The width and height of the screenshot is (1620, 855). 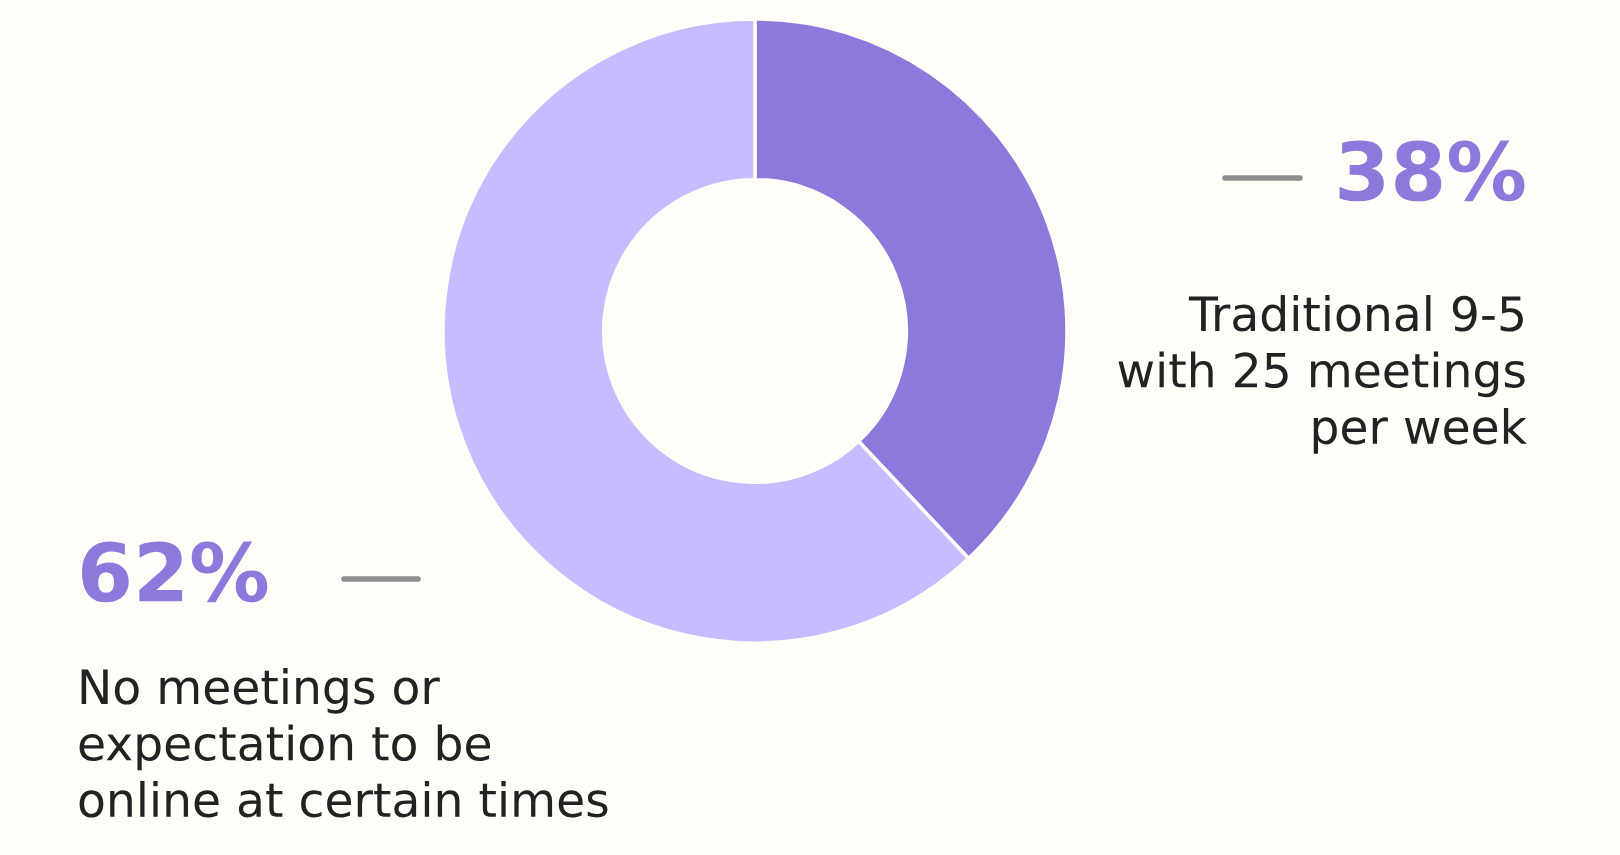 I want to click on slice-label: No meetings or expectation to be online at certain times, so click(x=343, y=743).